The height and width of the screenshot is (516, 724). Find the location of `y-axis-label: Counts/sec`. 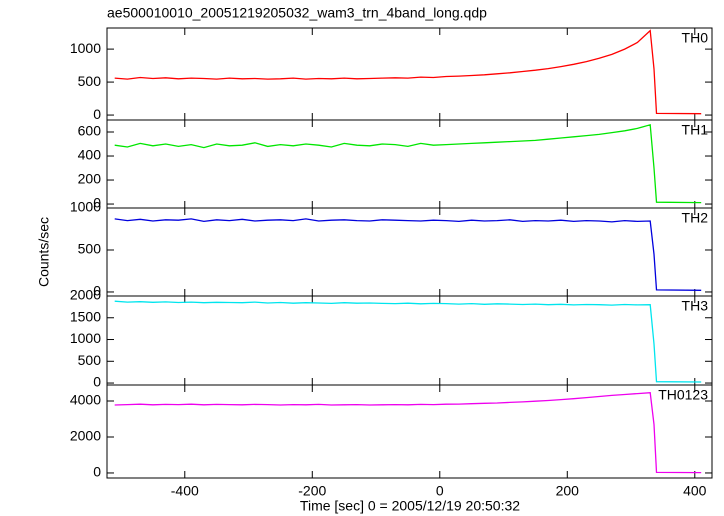

y-axis-label: Counts/sec is located at coordinates (44, 252).